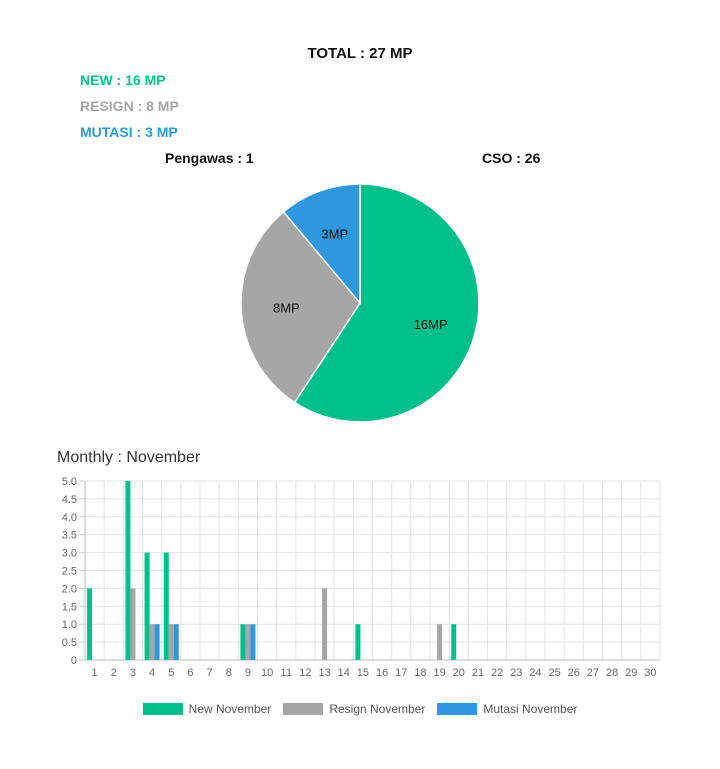 The height and width of the screenshot is (769, 720). Describe the element at coordinates (382, 673) in the screenshot. I see `x-tick-label: 16` at that location.